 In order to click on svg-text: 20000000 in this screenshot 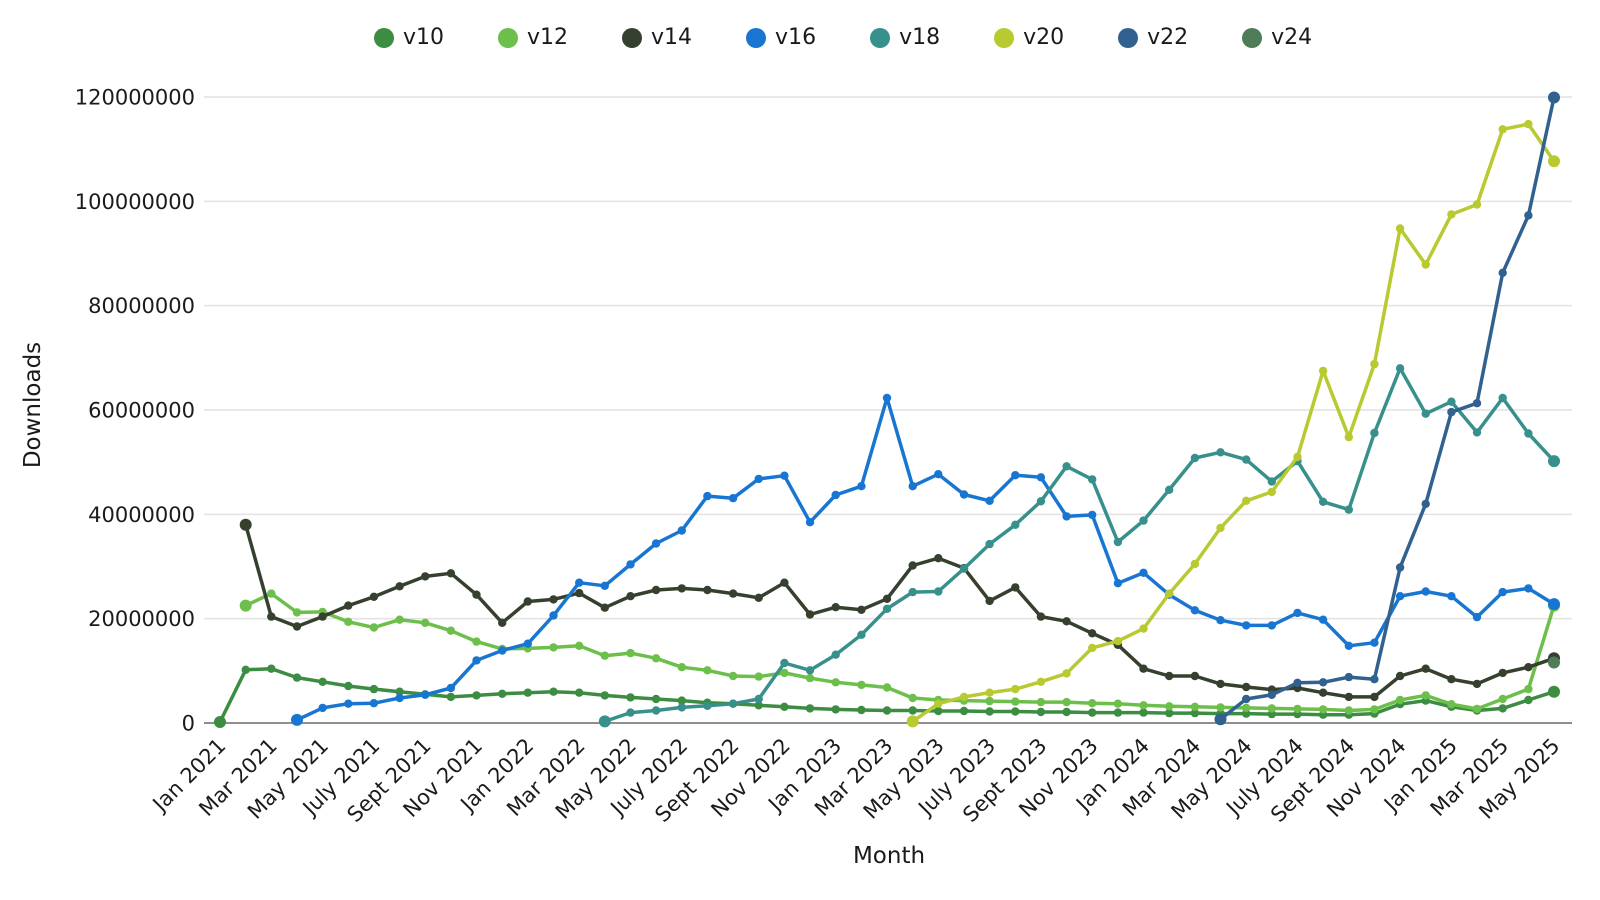, I will do `click(141, 619)`.